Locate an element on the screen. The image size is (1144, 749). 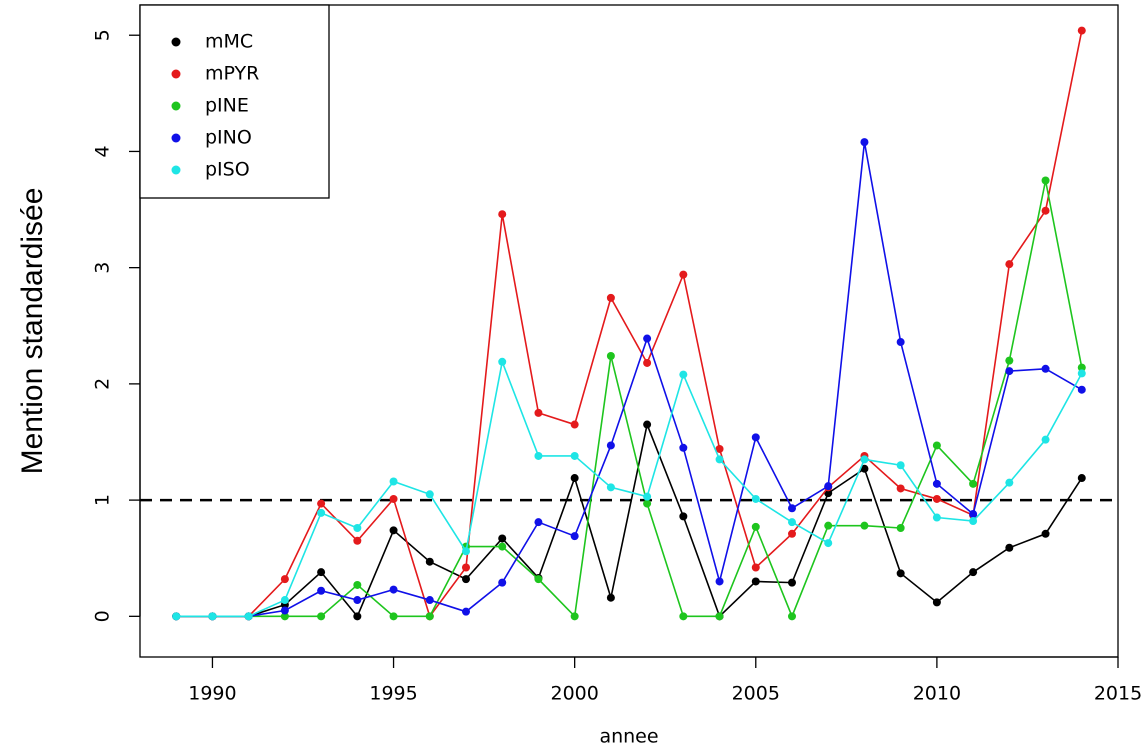
legend-box is located at coordinates (234, 101).